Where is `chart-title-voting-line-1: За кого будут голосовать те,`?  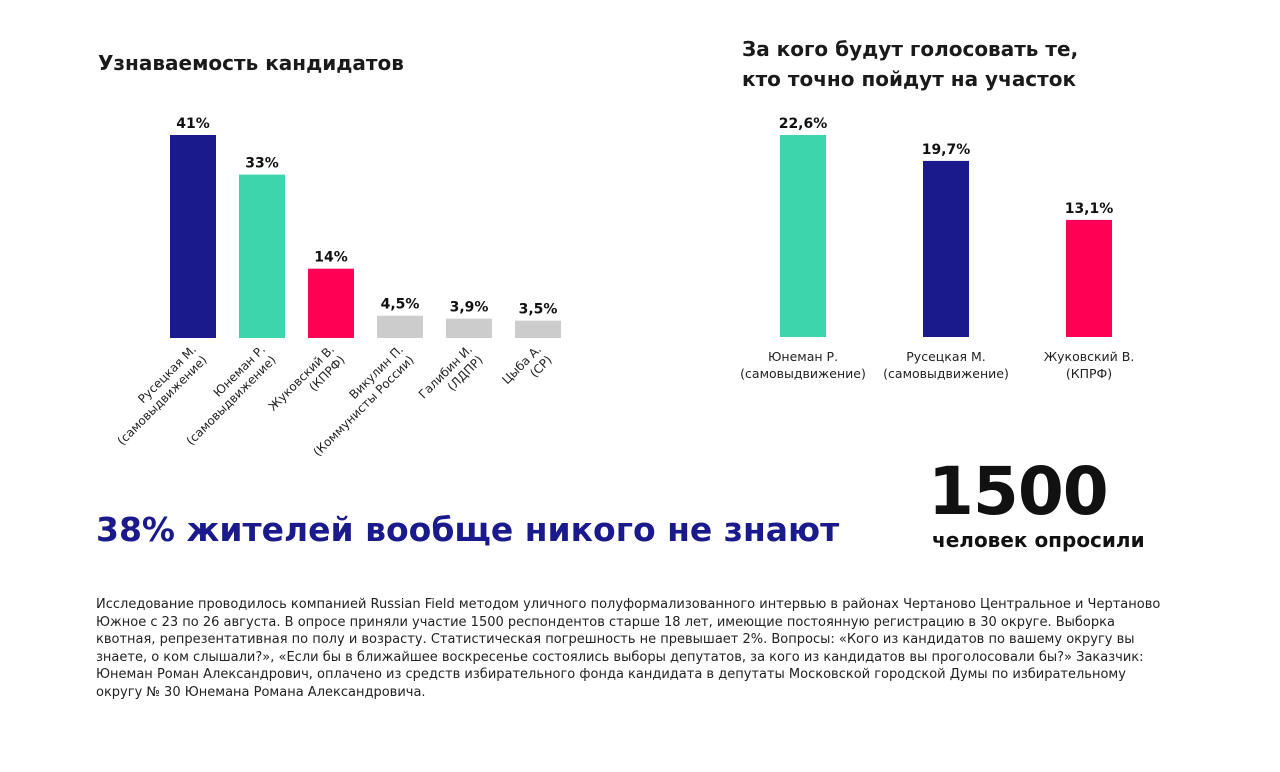 chart-title-voting-line-1: За кого будут голосовать те, is located at coordinates (910, 49).